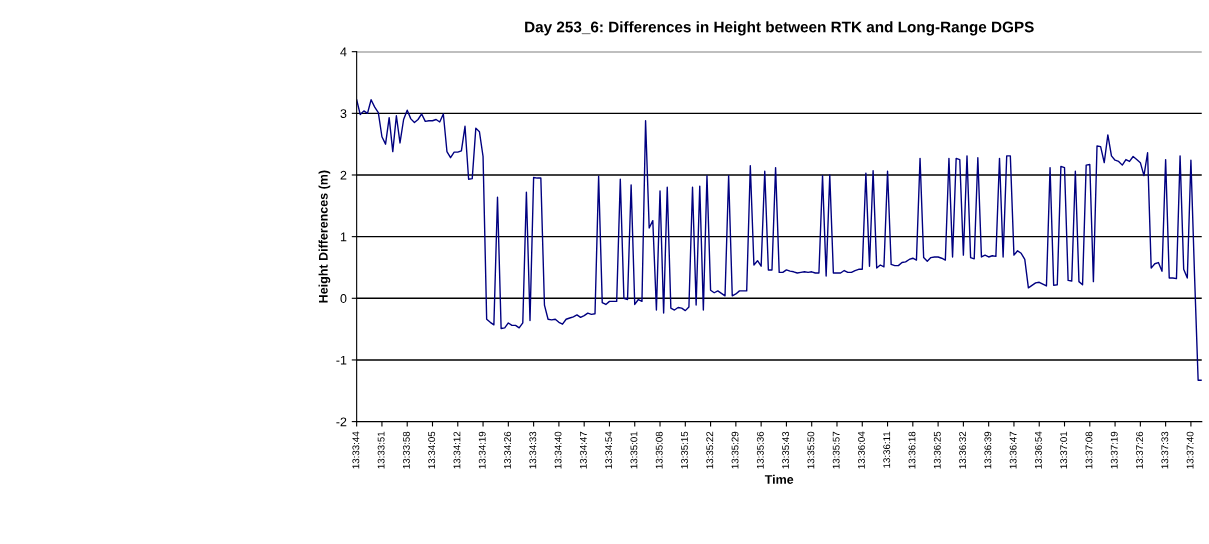 Image resolution: width=1209 pixels, height=544 pixels. What do you see at coordinates (1089, 450) in the screenshot?
I see `x-tick-label: 13:37:08` at bounding box center [1089, 450].